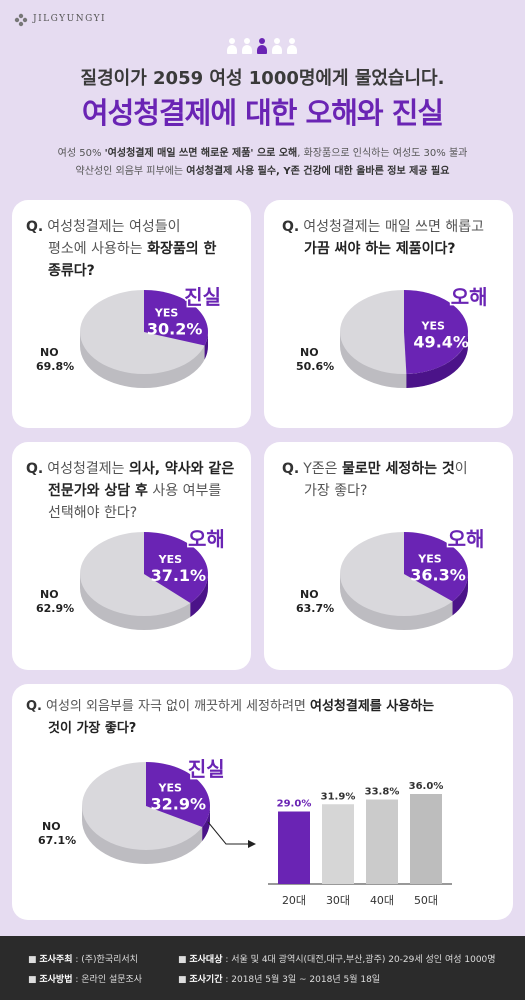 This screenshot has height=1000, width=525. What do you see at coordinates (98, 491) in the screenshot?
I see `q-bold: 전문가와 상담 후` at bounding box center [98, 491].